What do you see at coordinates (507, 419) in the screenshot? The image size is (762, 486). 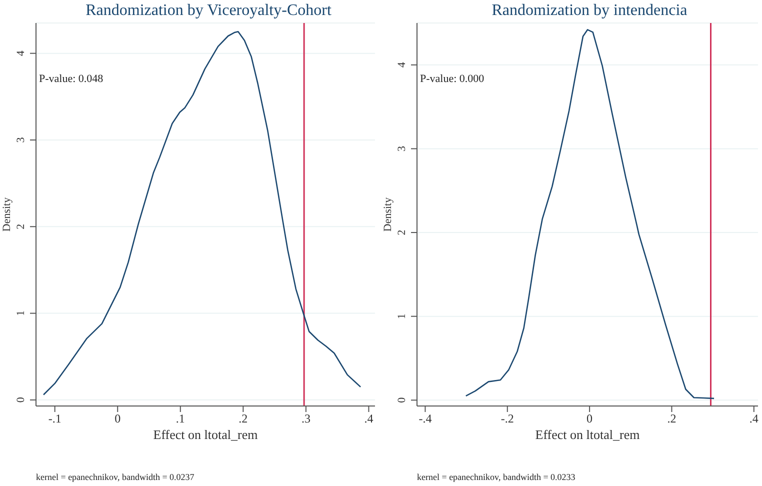 I see `x-tick-label: -.2` at bounding box center [507, 419].